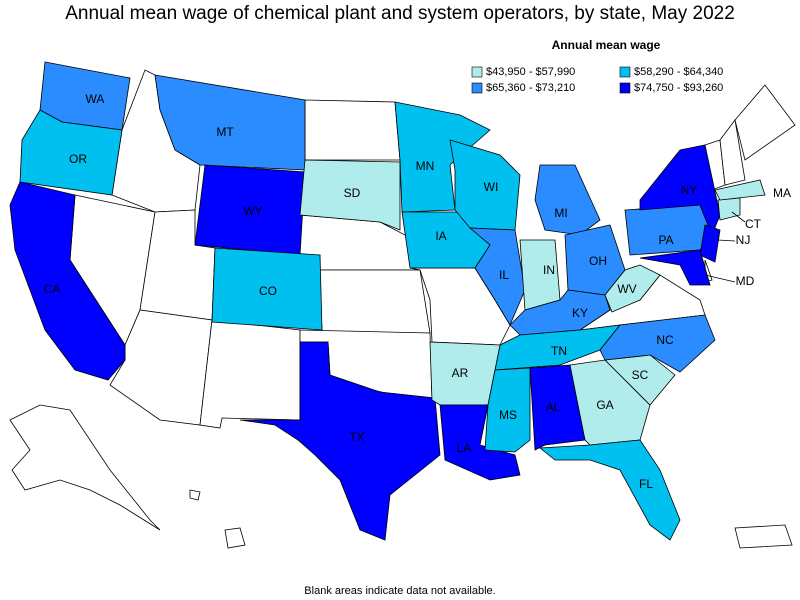 Image resolution: width=800 pixels, height=600 pixels. What do you see at coordinates (508, 415) in the screenshot?
I see `state-label: MS` at bounding box center [508, 415].